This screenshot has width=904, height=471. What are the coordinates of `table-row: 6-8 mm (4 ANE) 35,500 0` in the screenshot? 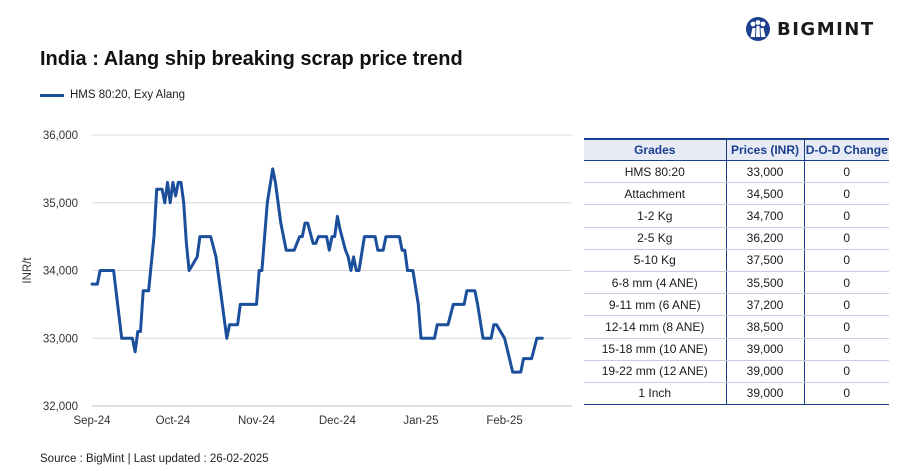 It's located at (736, 283).